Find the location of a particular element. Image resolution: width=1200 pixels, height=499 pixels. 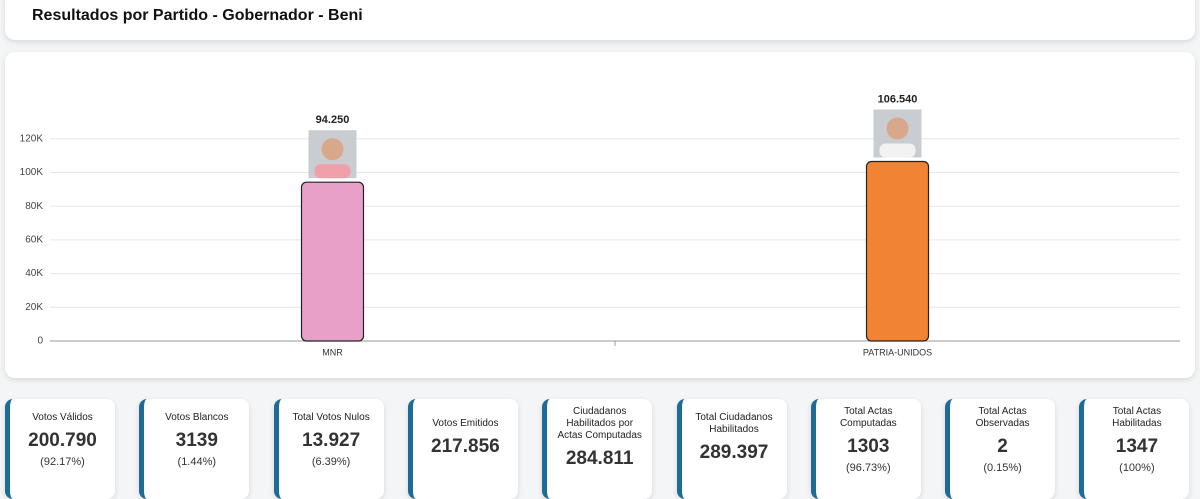

value-label: 94.250 is located at coordinates (333, 120).